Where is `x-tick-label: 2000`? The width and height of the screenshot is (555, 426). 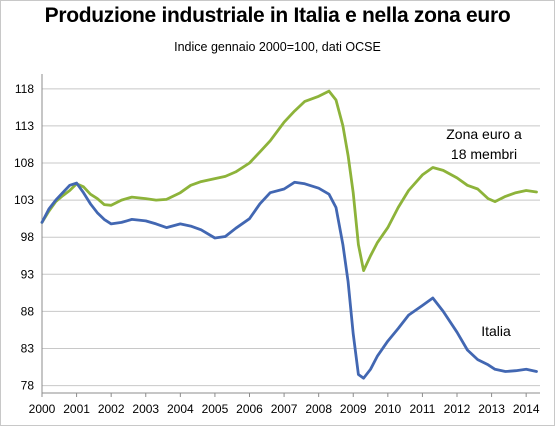 x-tick-label: 2000 is located at coordinates (42, 409).